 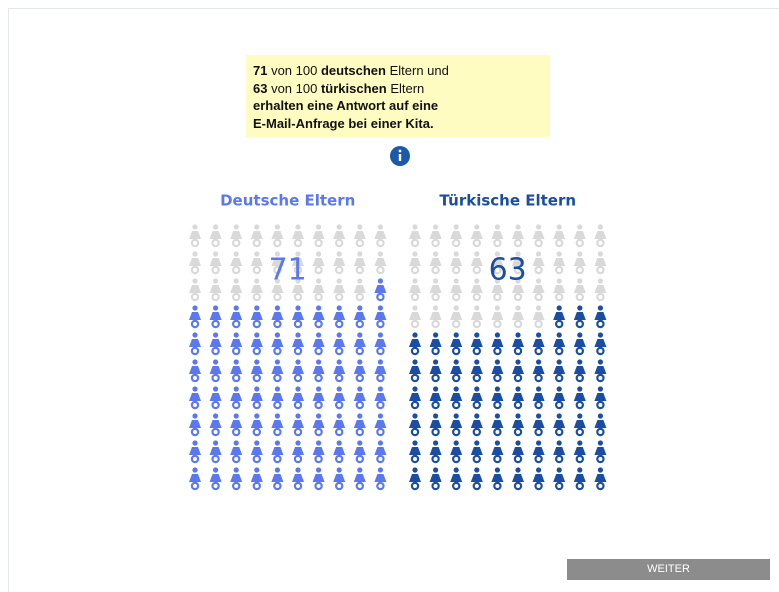 I want to click on info-text: 63, so click(x=260, y=88).